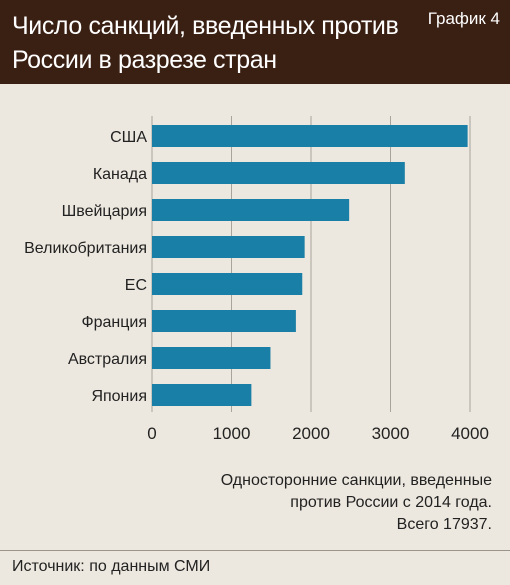 This screenshot has height=585, width=510. Describe the element at coordinates (391, 433) in the screenshot. I see `x-tick-label: 3000` at that location.